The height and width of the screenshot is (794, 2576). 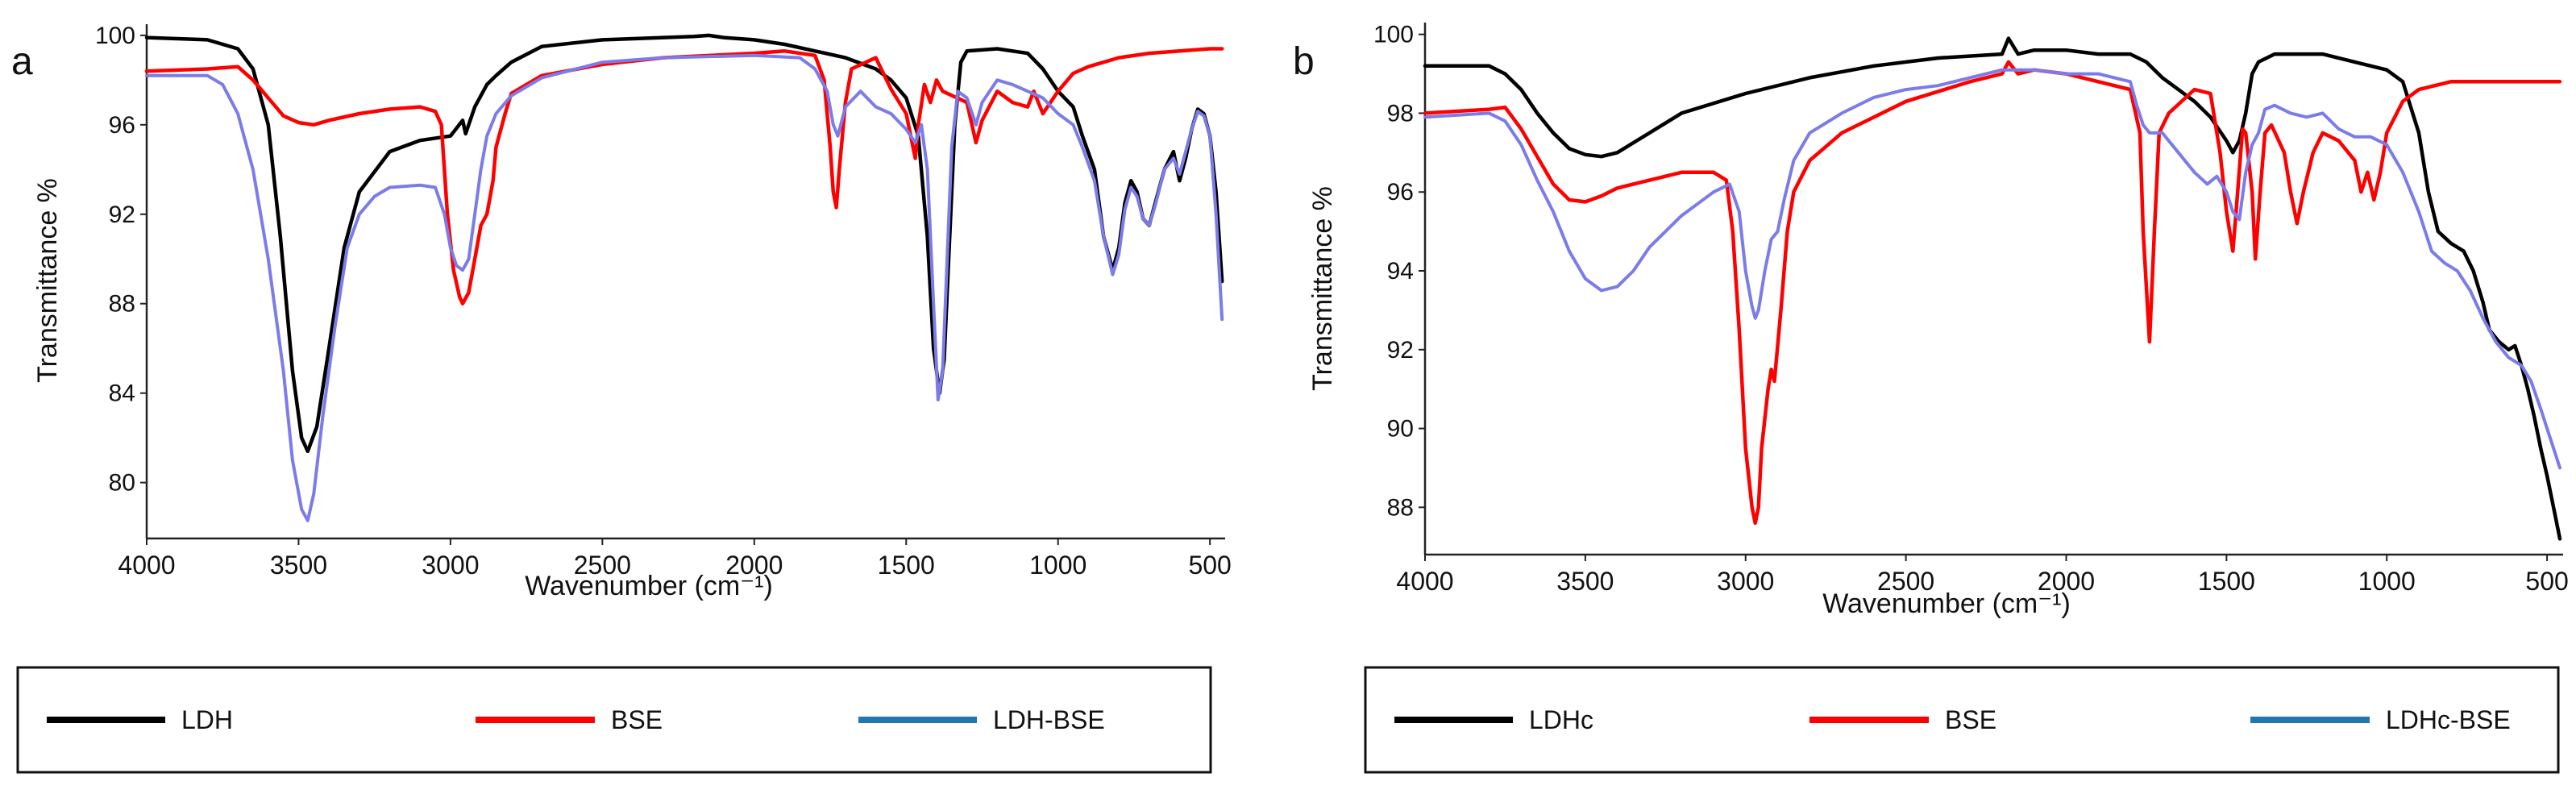 I want to click on panel-a-legend-label-2: LDH-BSE, so click(x=1049, y=720).